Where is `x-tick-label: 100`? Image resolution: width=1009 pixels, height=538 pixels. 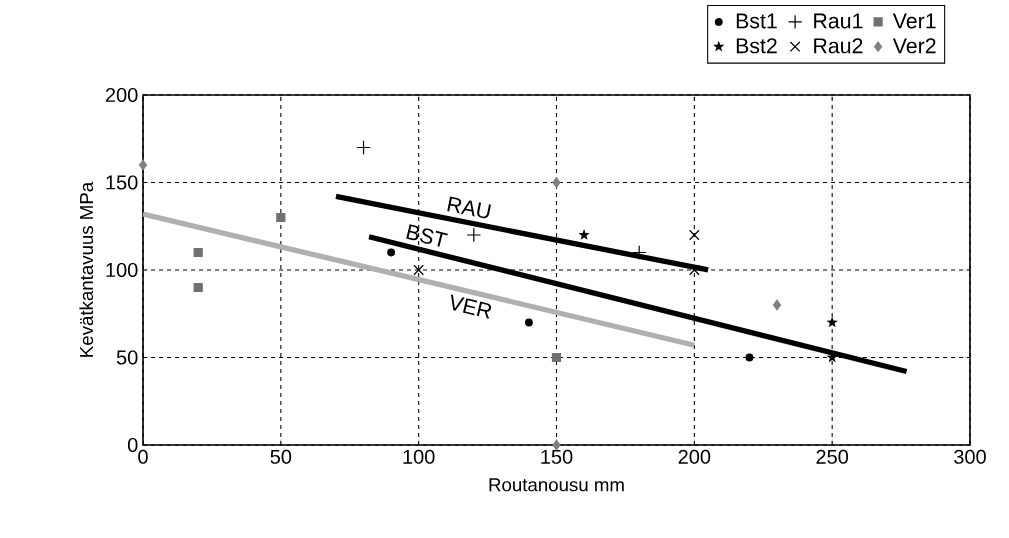
x-tick-label: 100 is located at coordinates (419, 456).